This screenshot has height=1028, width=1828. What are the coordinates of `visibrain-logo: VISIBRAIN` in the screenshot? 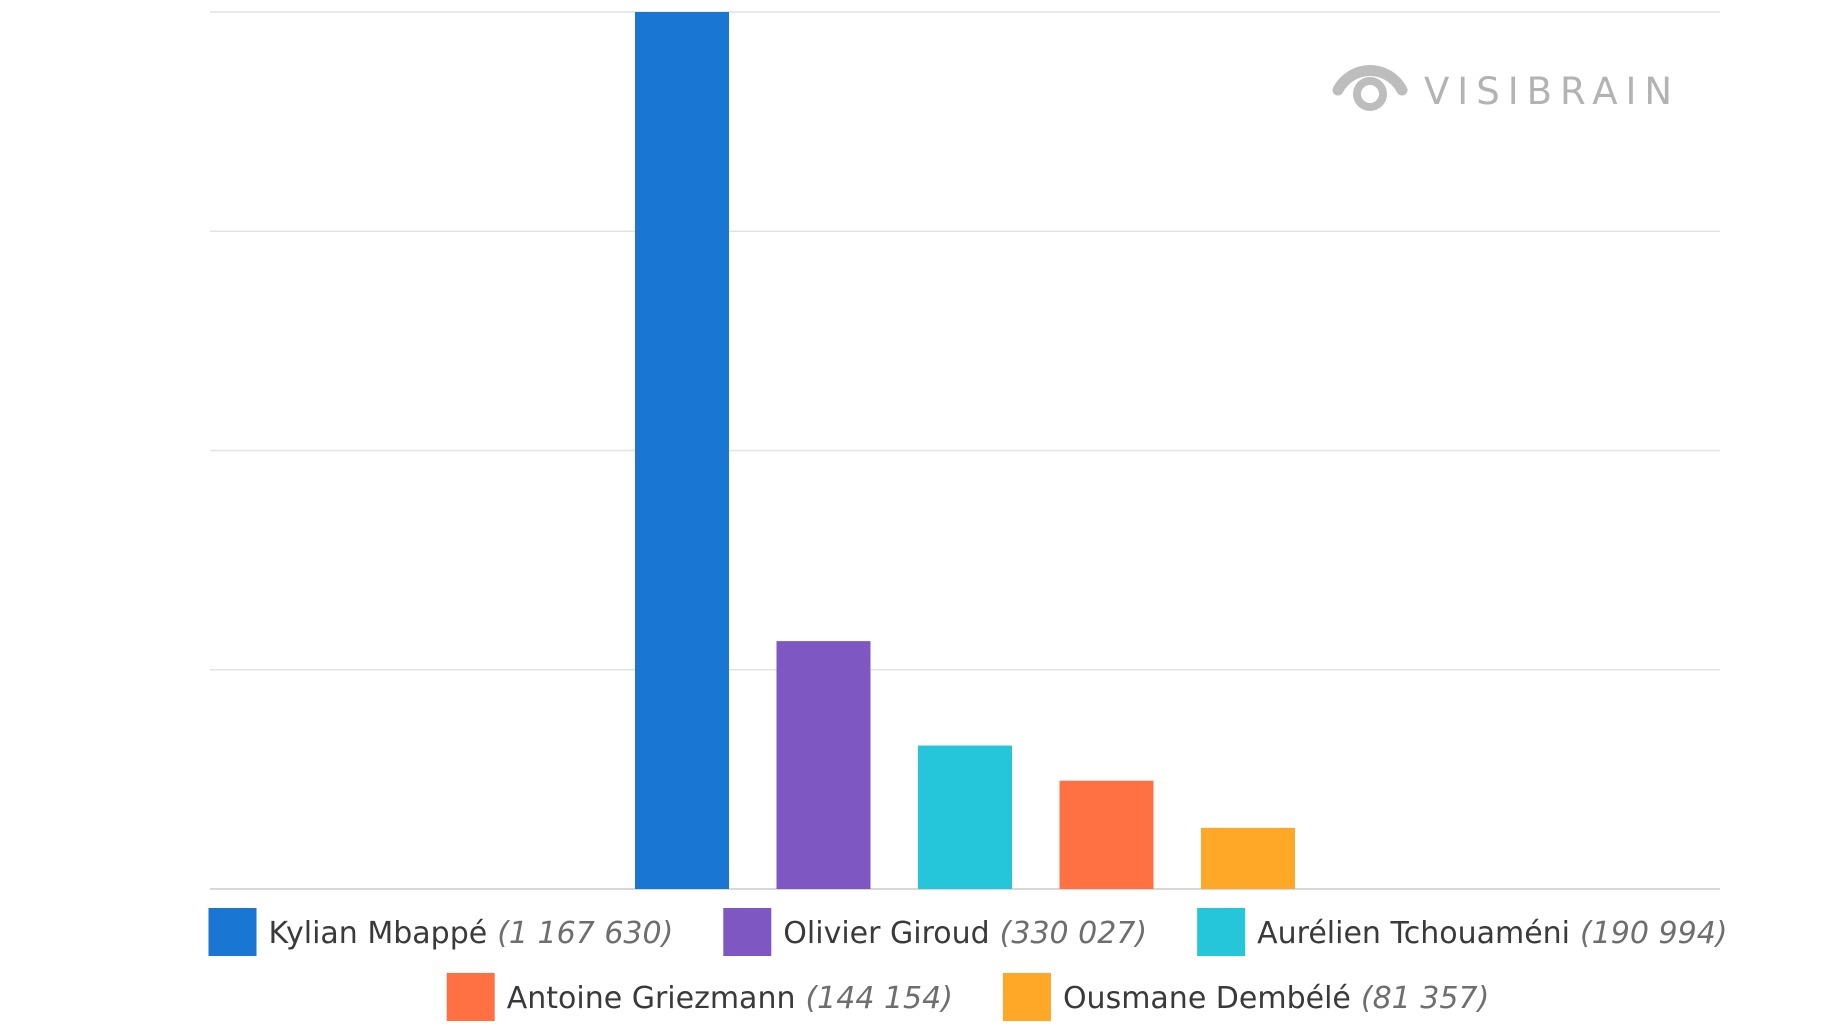 It's located at (1506, 89).